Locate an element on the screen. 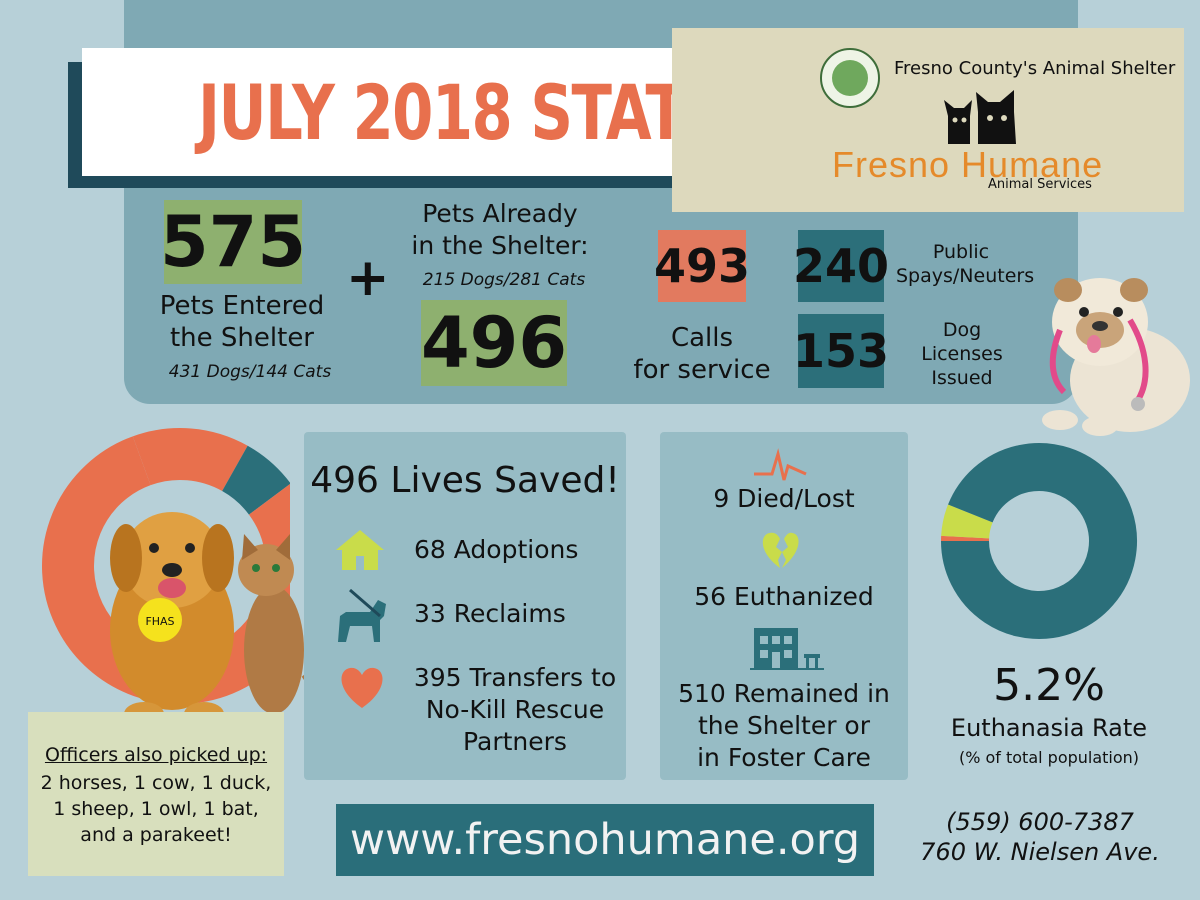 The height and width of the screenshot is (900, 1200). licenses-value: 153 is located at coordinates (841, 351).